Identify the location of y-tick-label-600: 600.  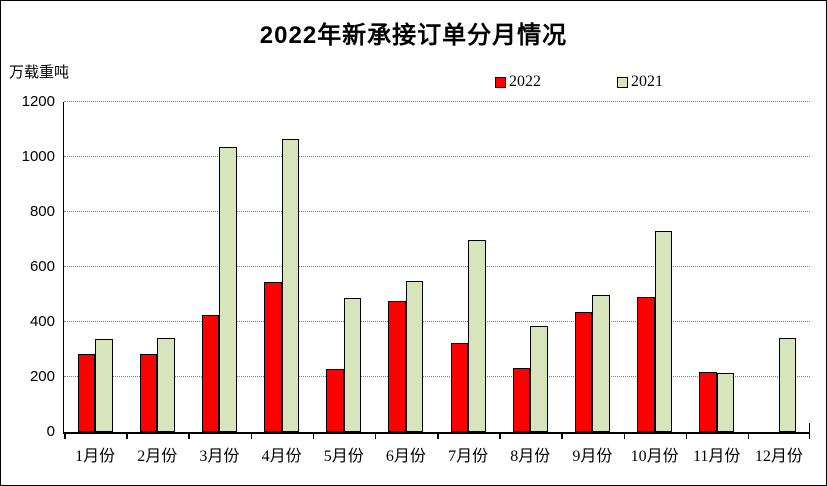
(42, 266).